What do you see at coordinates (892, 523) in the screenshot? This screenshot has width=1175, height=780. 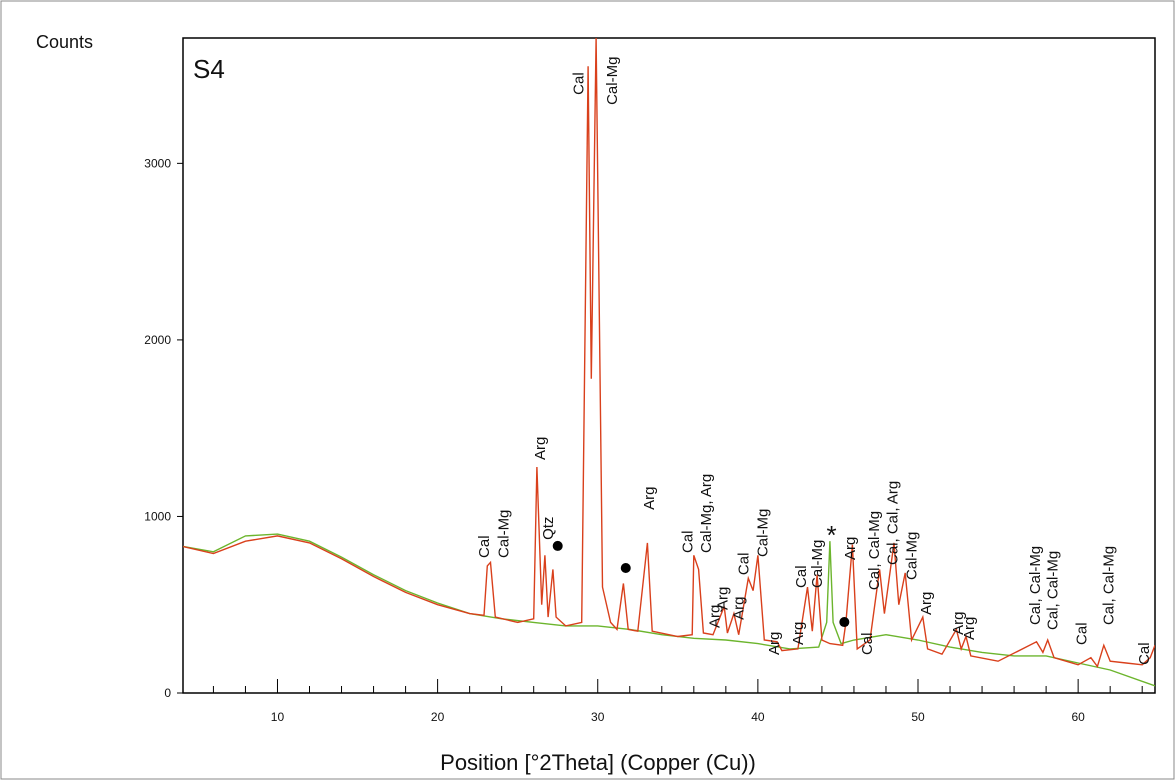 I see `peak-label: Cal, Cal, Arg` at bounding box center [892, 523].